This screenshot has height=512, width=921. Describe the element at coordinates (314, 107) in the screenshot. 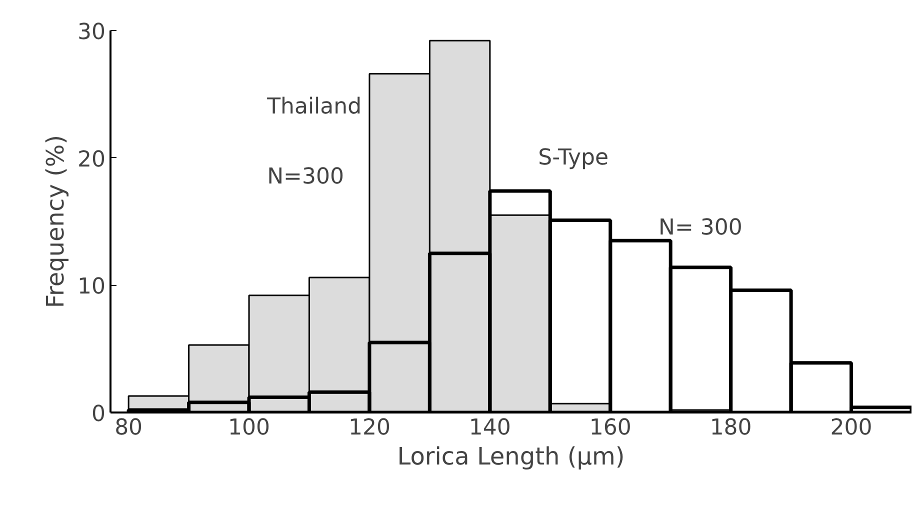

I see `series-label: Thailand` at that location.